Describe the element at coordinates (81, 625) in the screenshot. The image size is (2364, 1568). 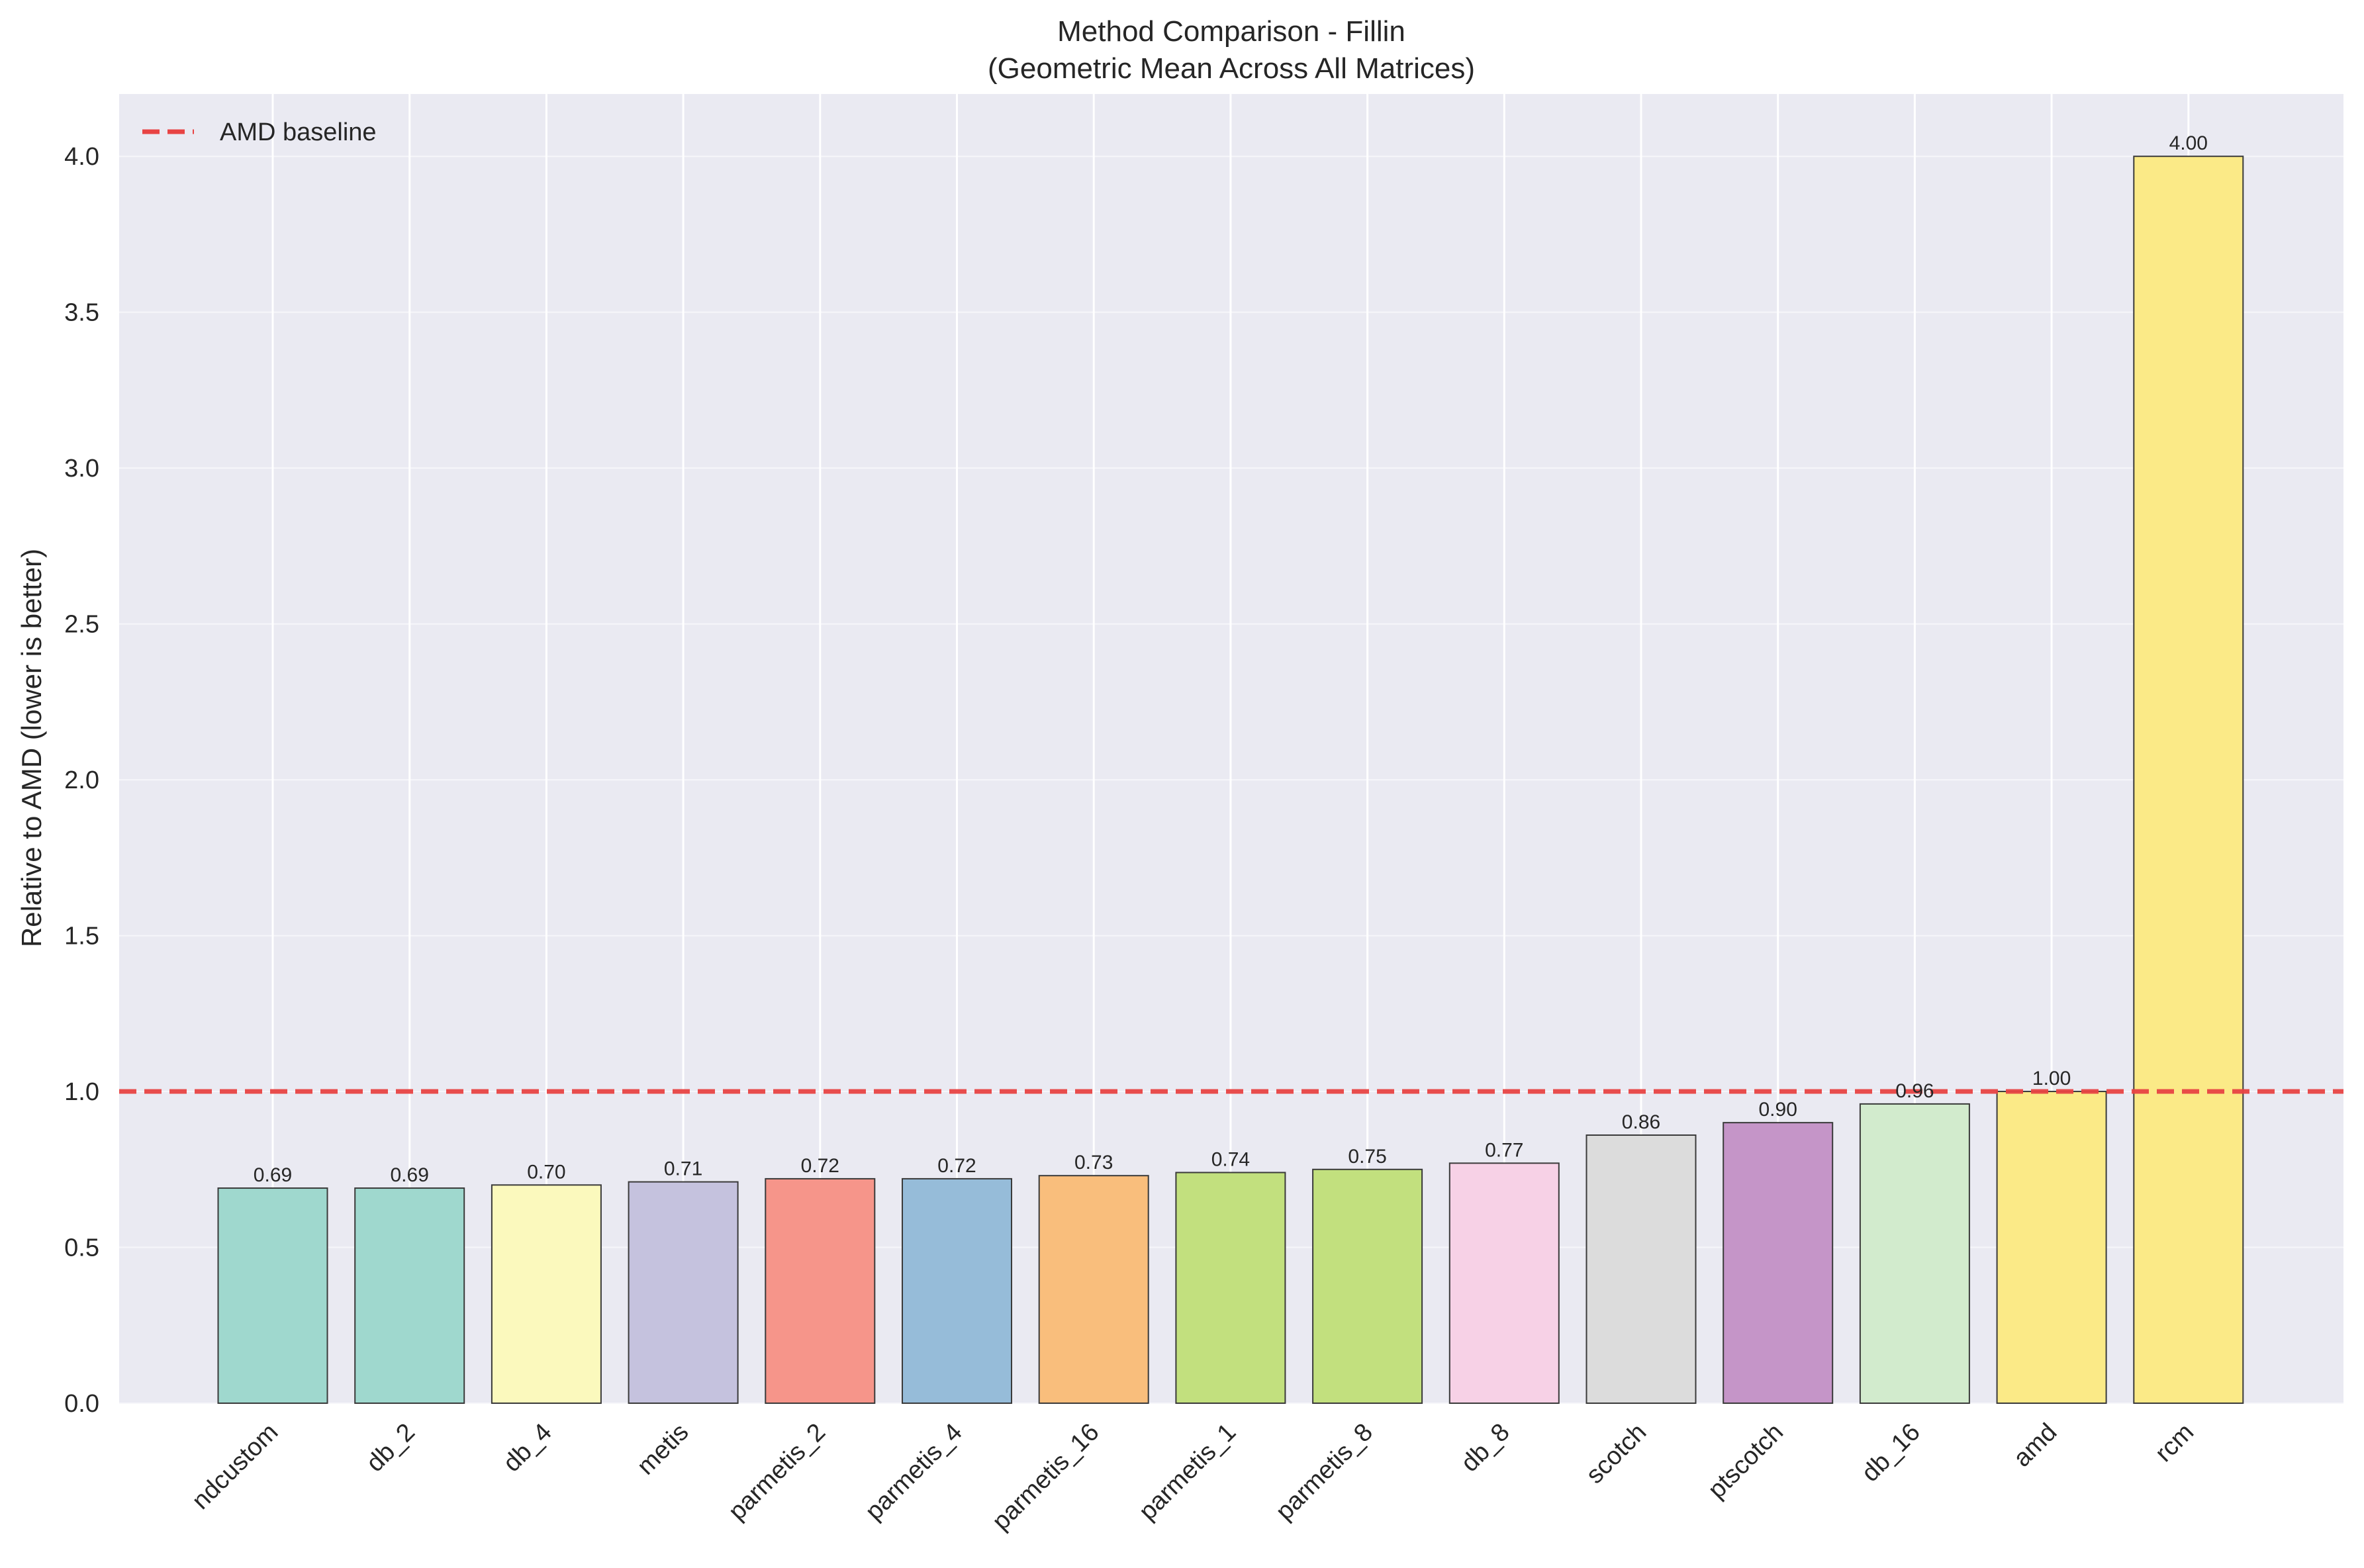
I see `y-tick-label: 2.5` at that location.